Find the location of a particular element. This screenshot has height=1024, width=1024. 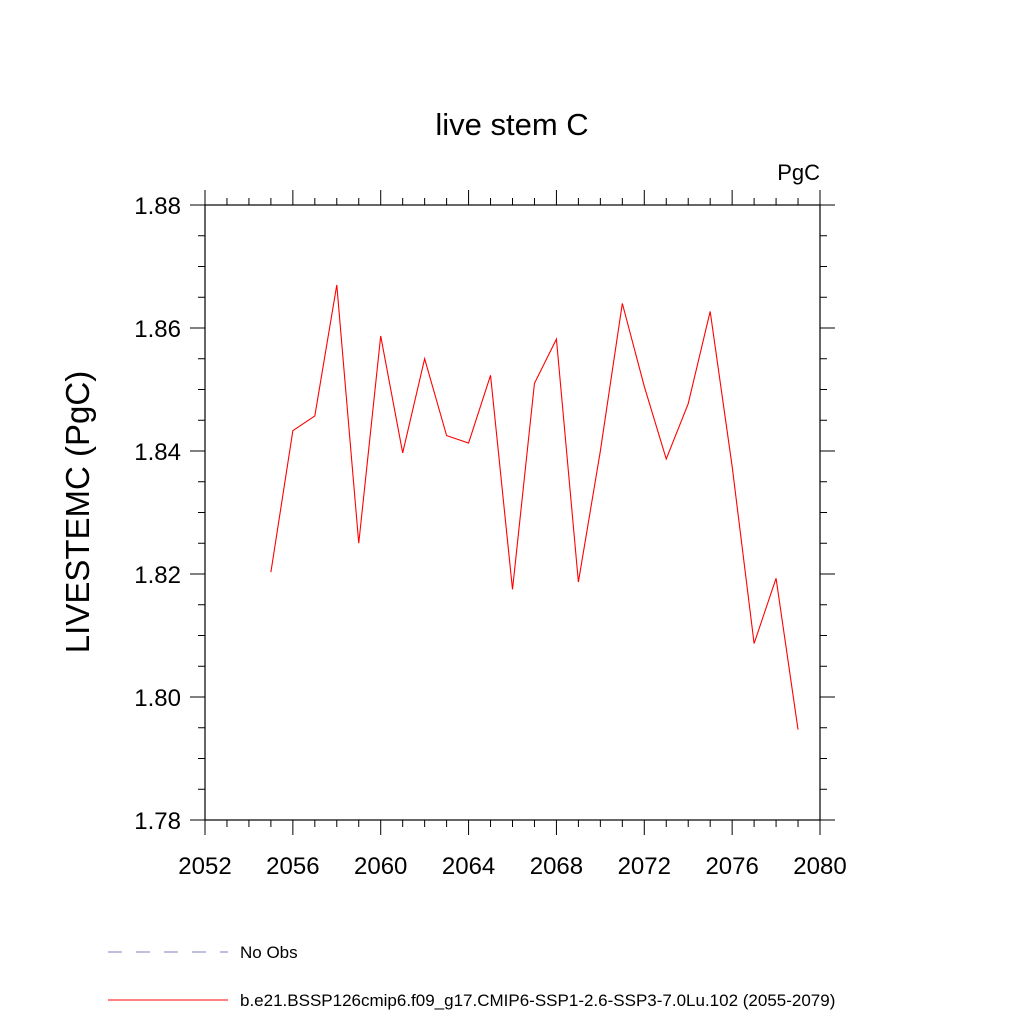

y-tick-label: 1.78 is located at coordinates (157, 821).